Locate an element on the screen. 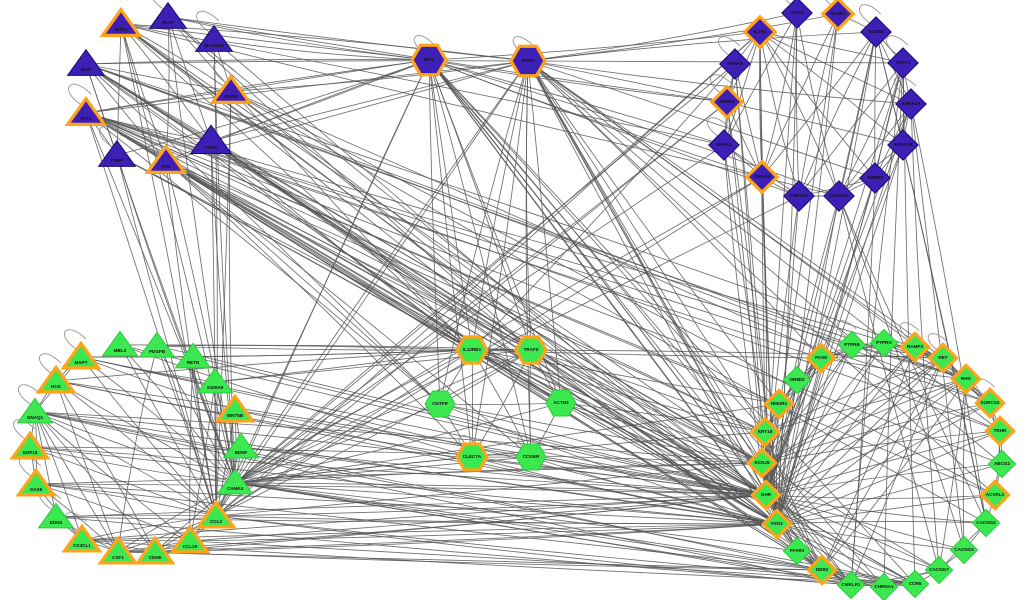 Image resolution: width=1027 pixels, height=600 pixels. graph-node-cx3cl1 is located at coordinates (82, 538).